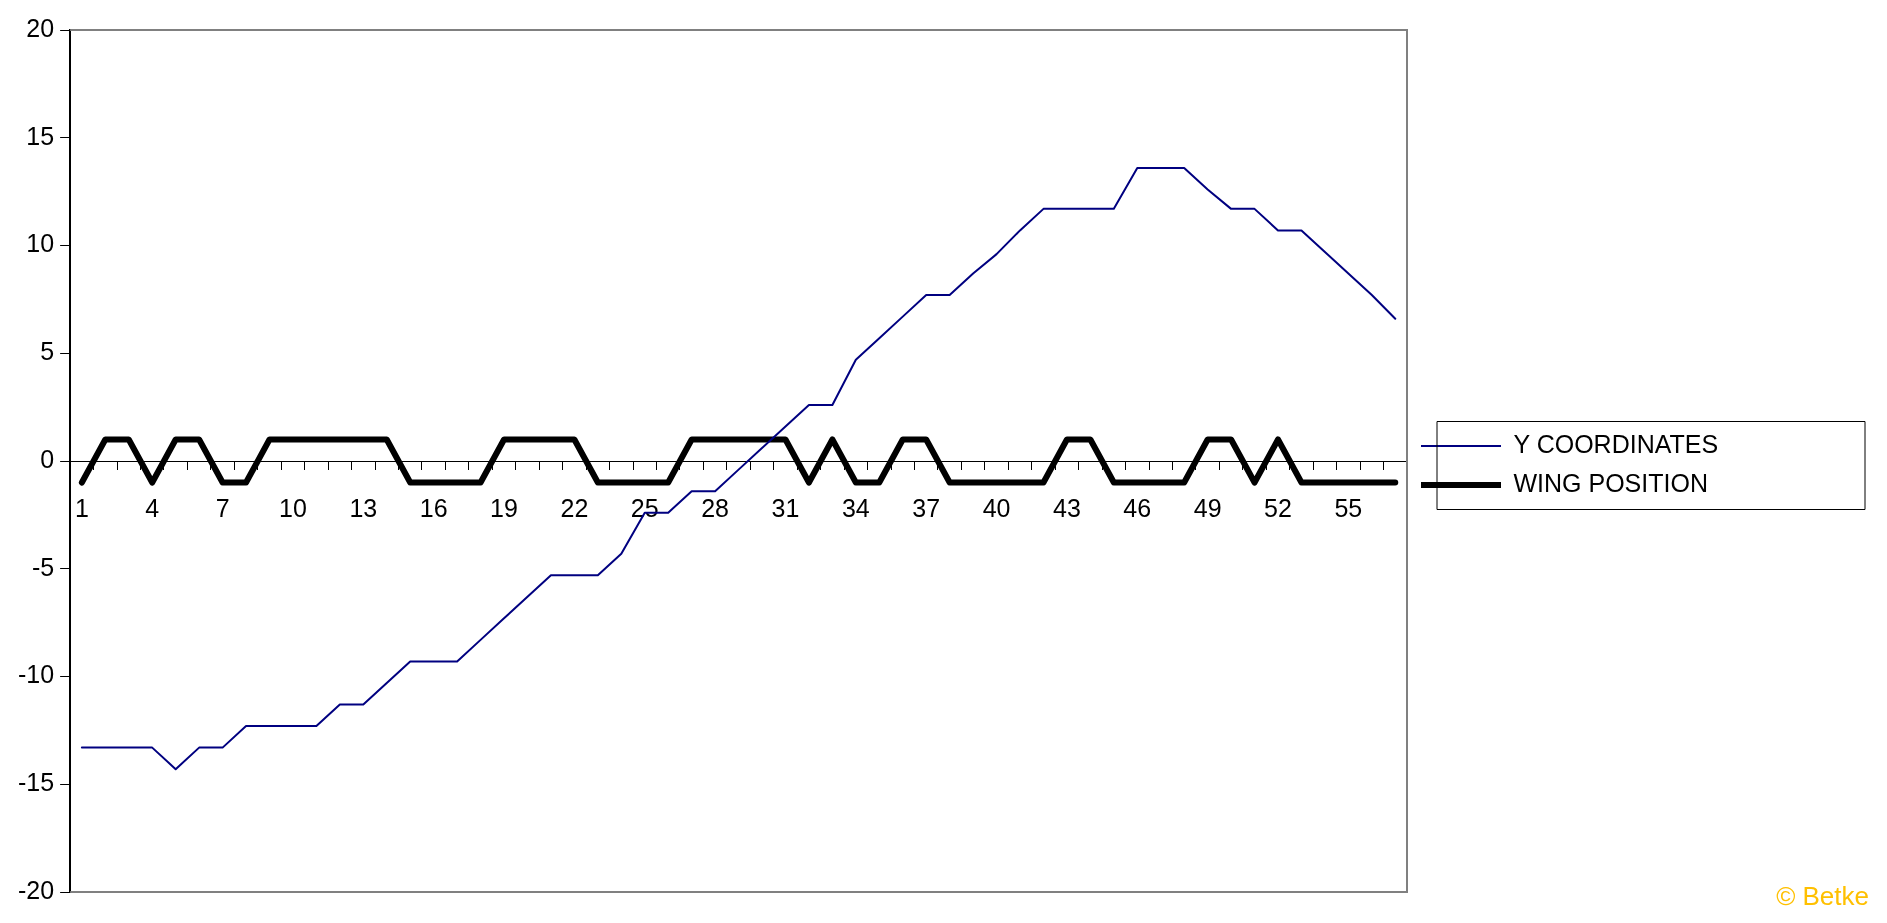  I want to click on x-tick-label: 37, so click(926, 507).